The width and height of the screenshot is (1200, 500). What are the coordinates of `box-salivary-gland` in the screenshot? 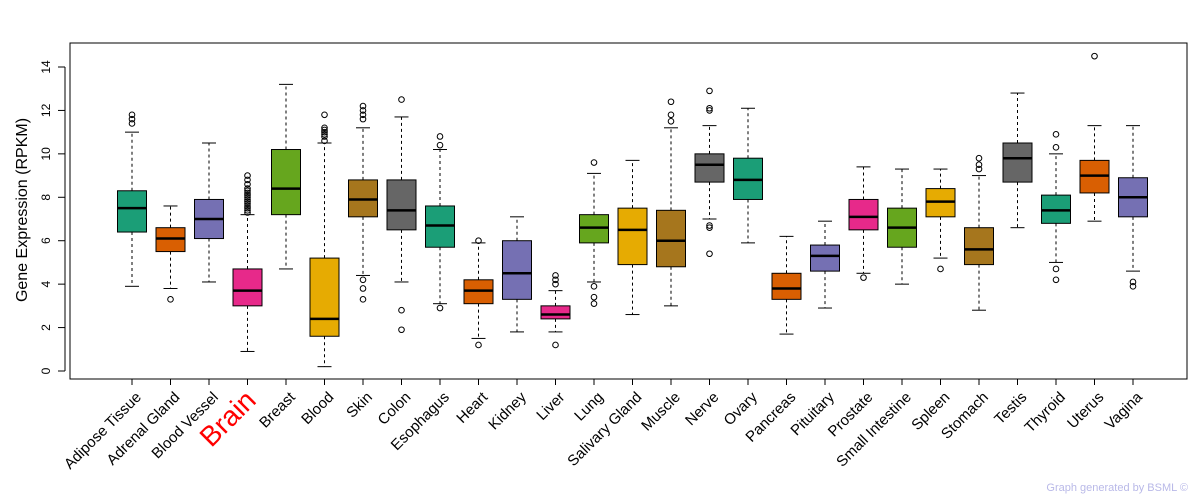 It's located at (632, 237).